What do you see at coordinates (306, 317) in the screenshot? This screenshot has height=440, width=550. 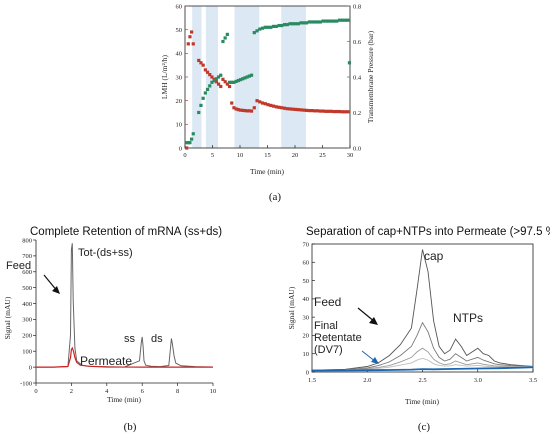 I see `y-tick-label-c-3: 30` at bounding box center [306, 317].